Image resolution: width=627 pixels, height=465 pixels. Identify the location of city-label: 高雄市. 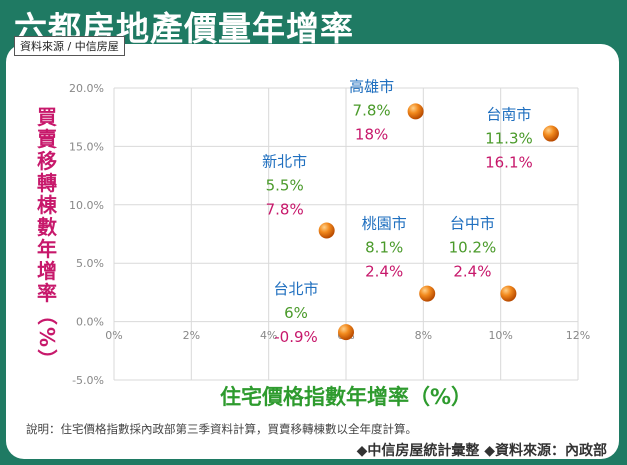
(371, 86).